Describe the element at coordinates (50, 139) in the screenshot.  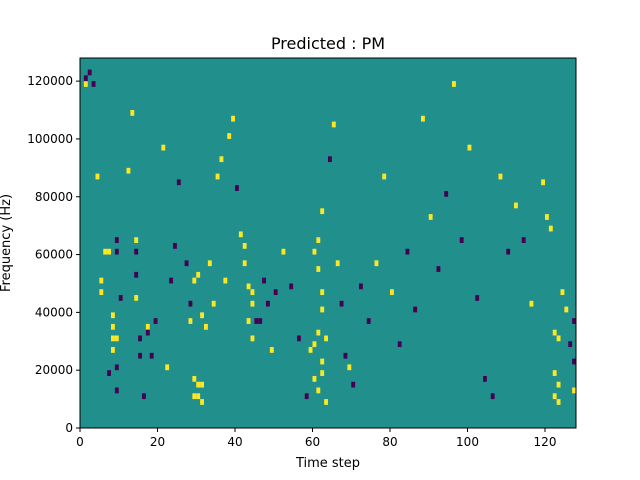
I see `y-tick-label: 100000` at that location.